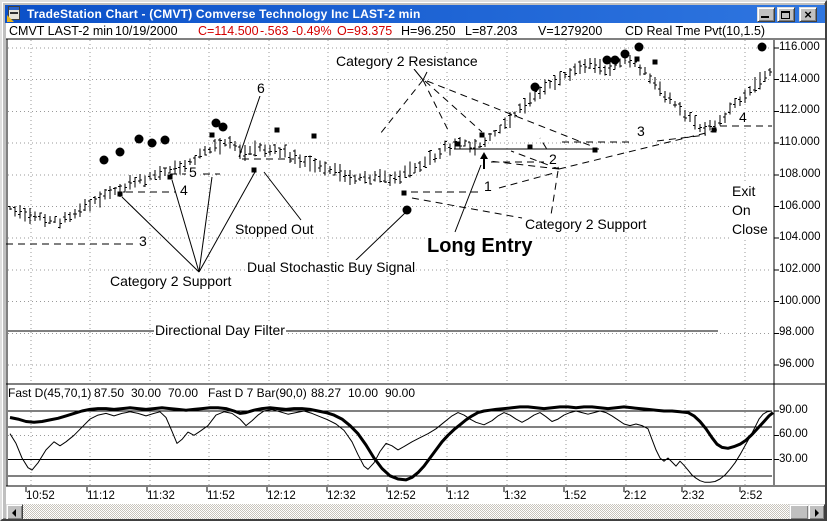 Image resolution: width=827 pixels, height=521 pixels. I want to click on time-axis-label: 2:32, so click(693, 496).